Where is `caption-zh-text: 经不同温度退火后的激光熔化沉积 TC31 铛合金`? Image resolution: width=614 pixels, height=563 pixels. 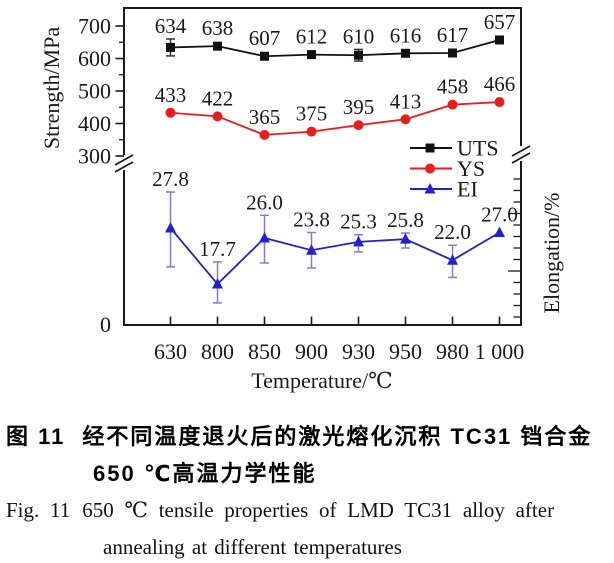
caption-zh-text: 经不同温度退火后的激光熔化沉积 TC31 铛合金 is located at coordinates (337, 436).